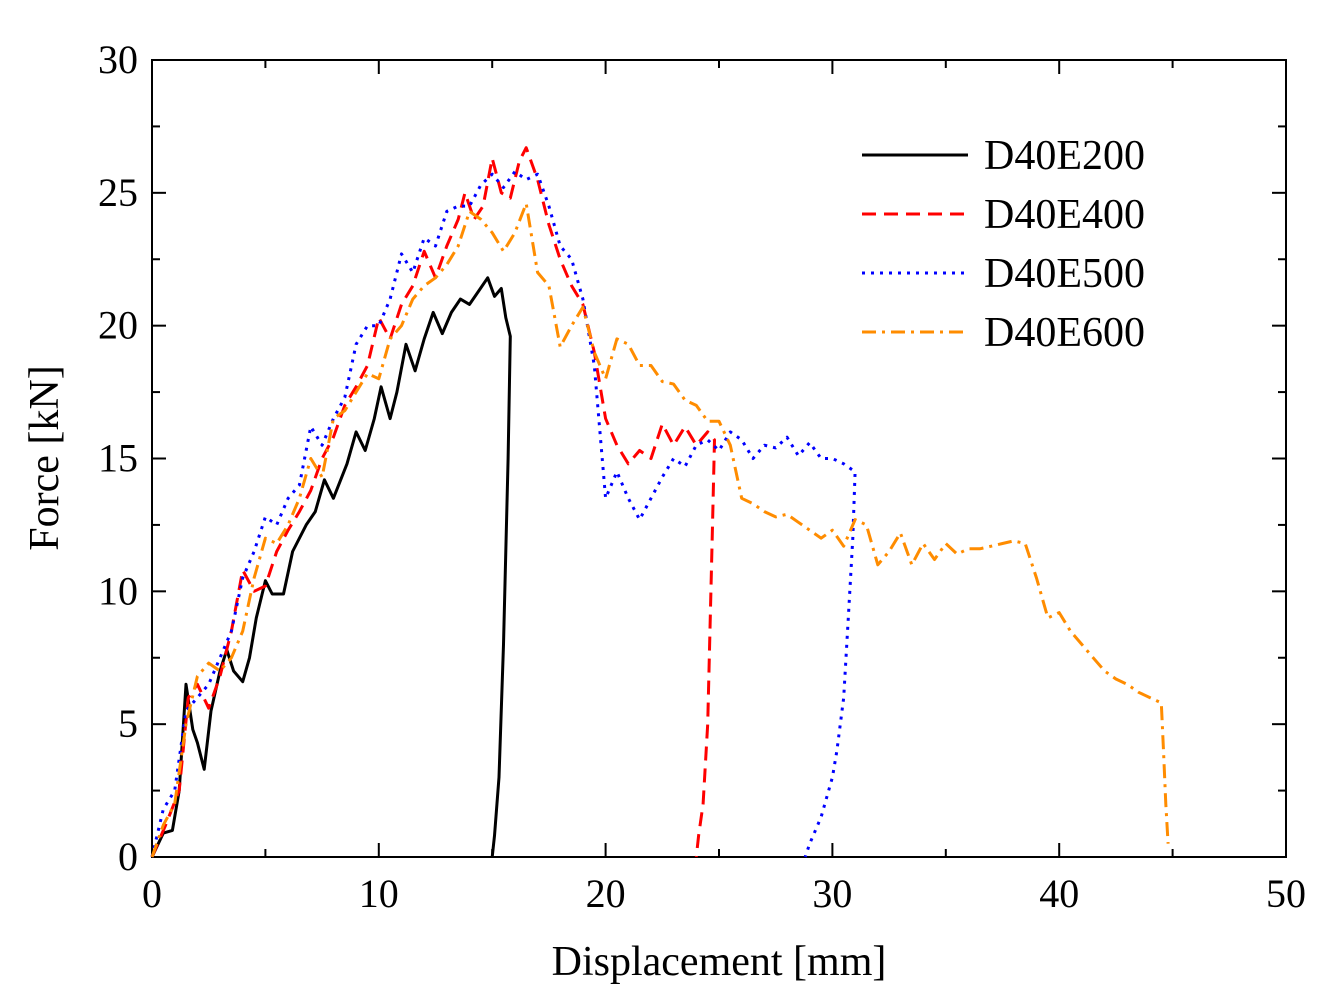 This screenshot has height=1008, width=1330. What do you see at coordinates (719, 962) in the screenshot?
I see `x-axis-label: Displacement [mm]` at bounding box center [719, 962].